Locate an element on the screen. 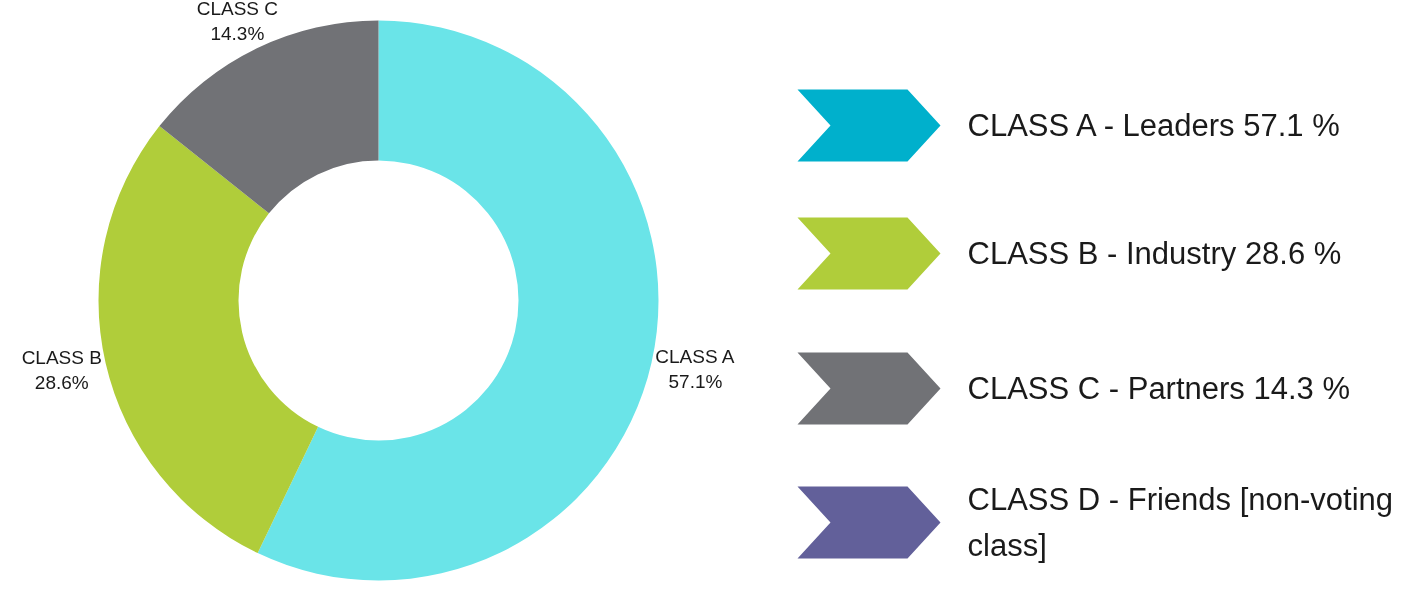  slice-label: CLASS C is located at coordinates (237, 10).